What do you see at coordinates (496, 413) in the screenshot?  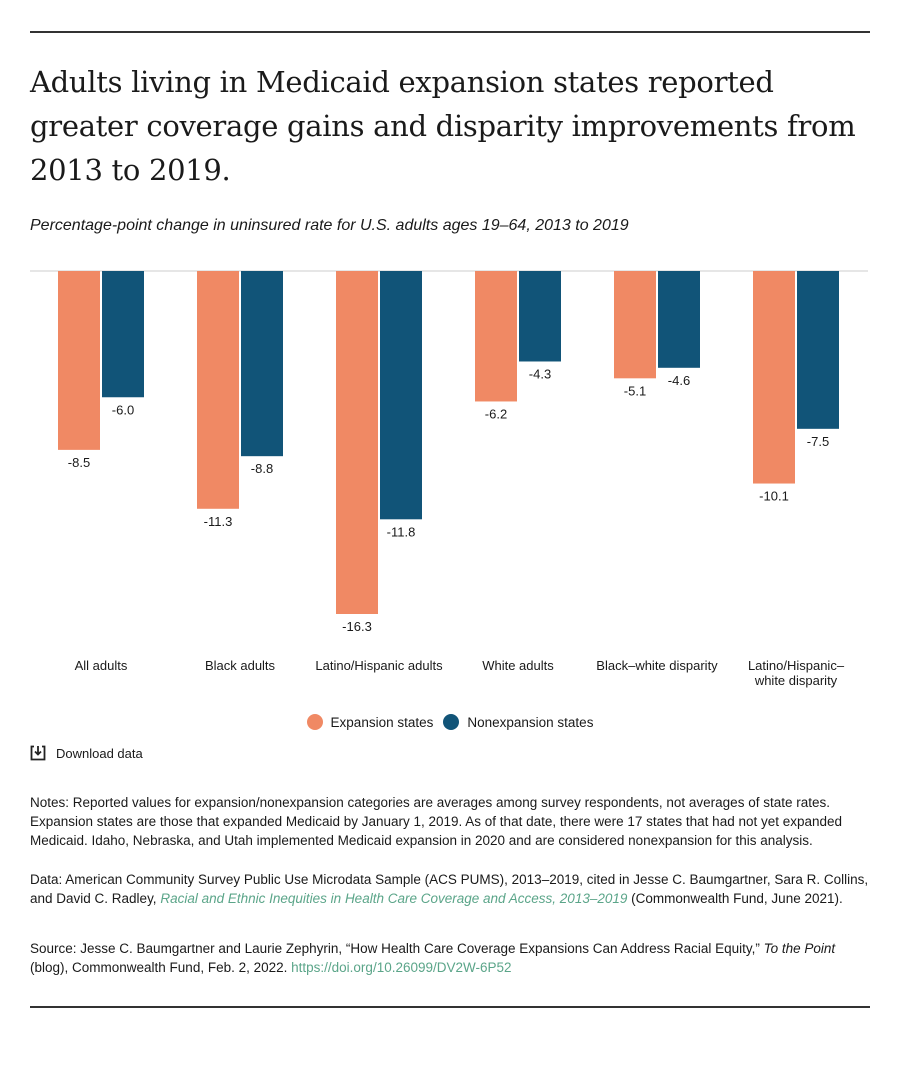 I see `data-label: -6.2` at bounding box center [496, 413].